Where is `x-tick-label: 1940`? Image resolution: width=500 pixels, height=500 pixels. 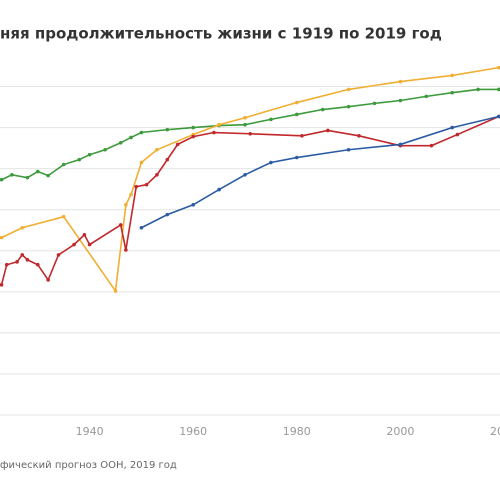 x-tick-label: 1940 is located at coordinates (90, 431).